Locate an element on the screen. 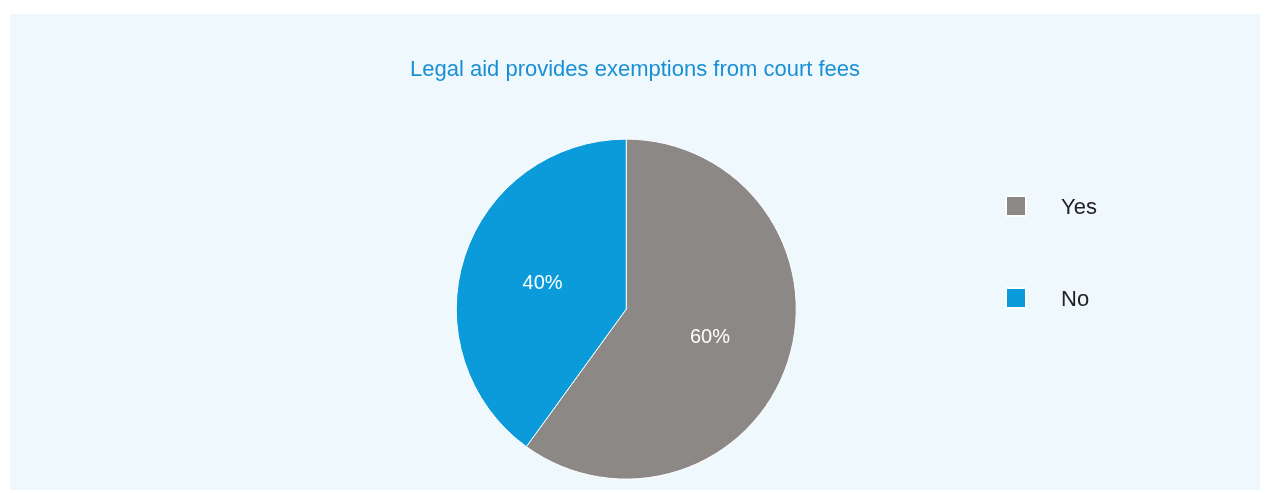 Image resolution: width=1271 pixels, height=493 pixels. data-label: 60% is located at coordinates (710, 336).